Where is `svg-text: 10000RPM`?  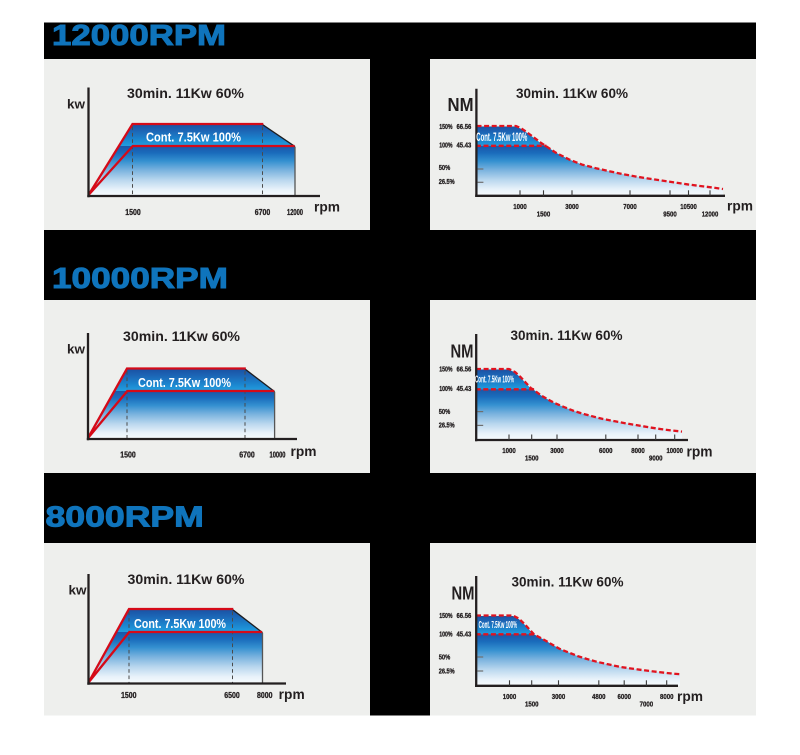
svg-text: 10000RPM is located at coordinates (140, 278).